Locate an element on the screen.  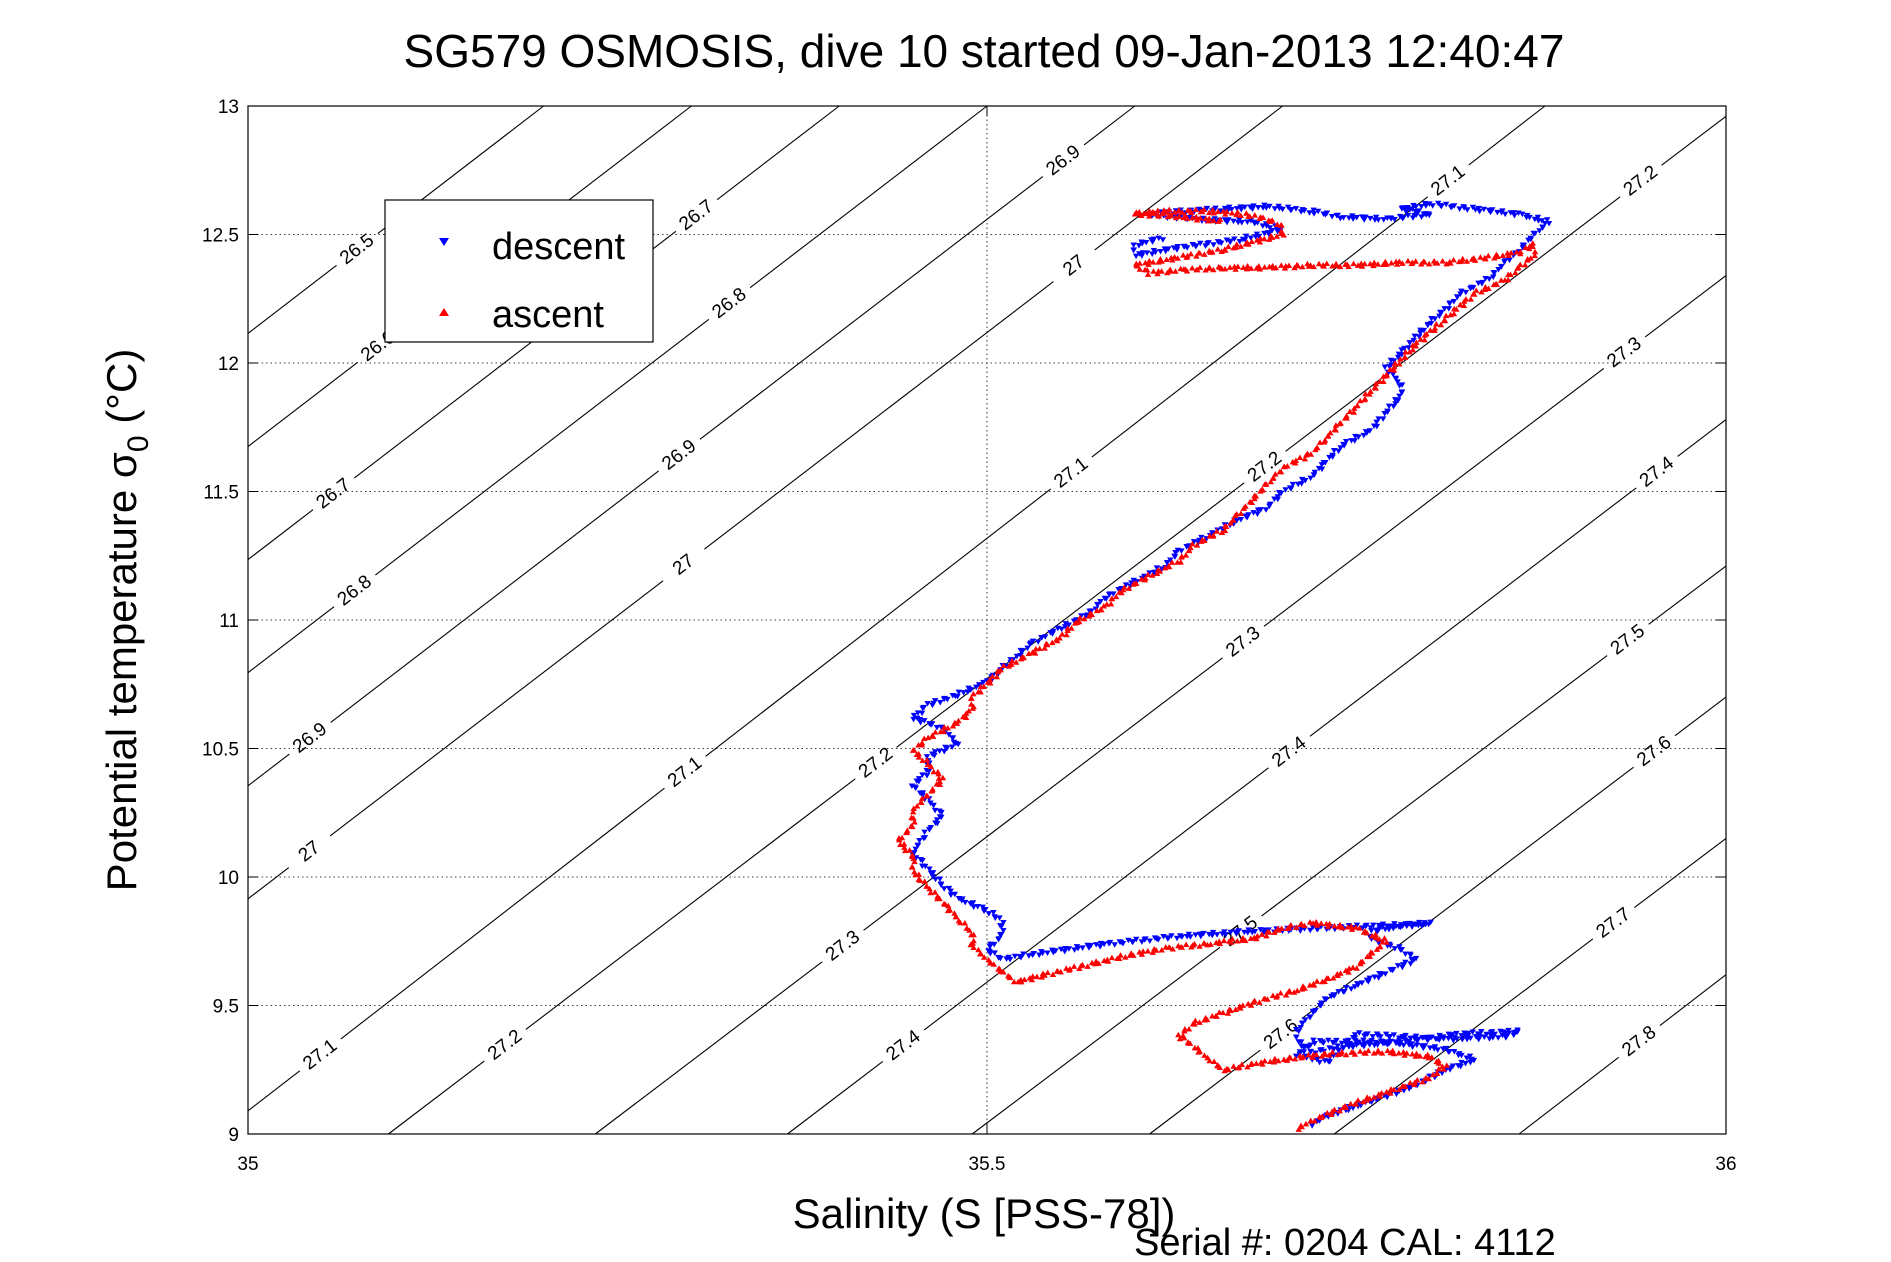
y-tick-label: 12.5 is located at coordinates (220, 236).